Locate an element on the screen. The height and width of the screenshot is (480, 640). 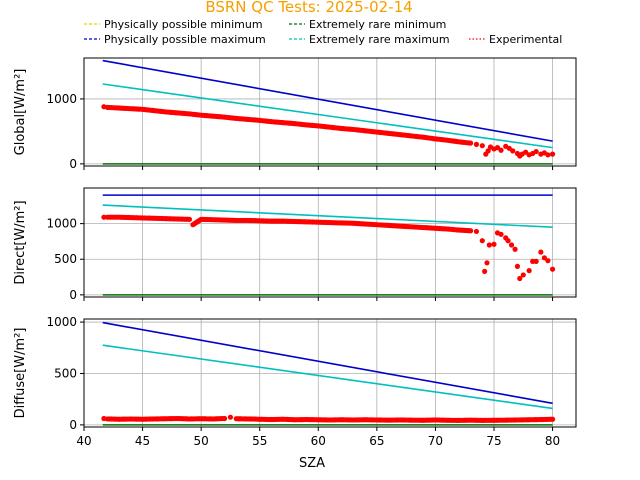
chart-title: BSRN QC Tests: 2025-02-14 is located at coordinates (308, 8).